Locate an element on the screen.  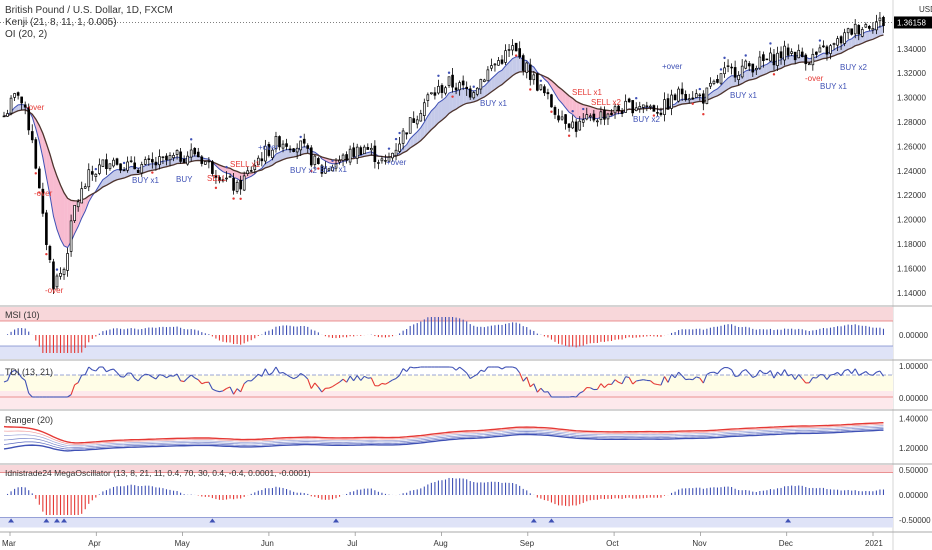
signal-label: BUY x2 is located at coordinates (854, 67).